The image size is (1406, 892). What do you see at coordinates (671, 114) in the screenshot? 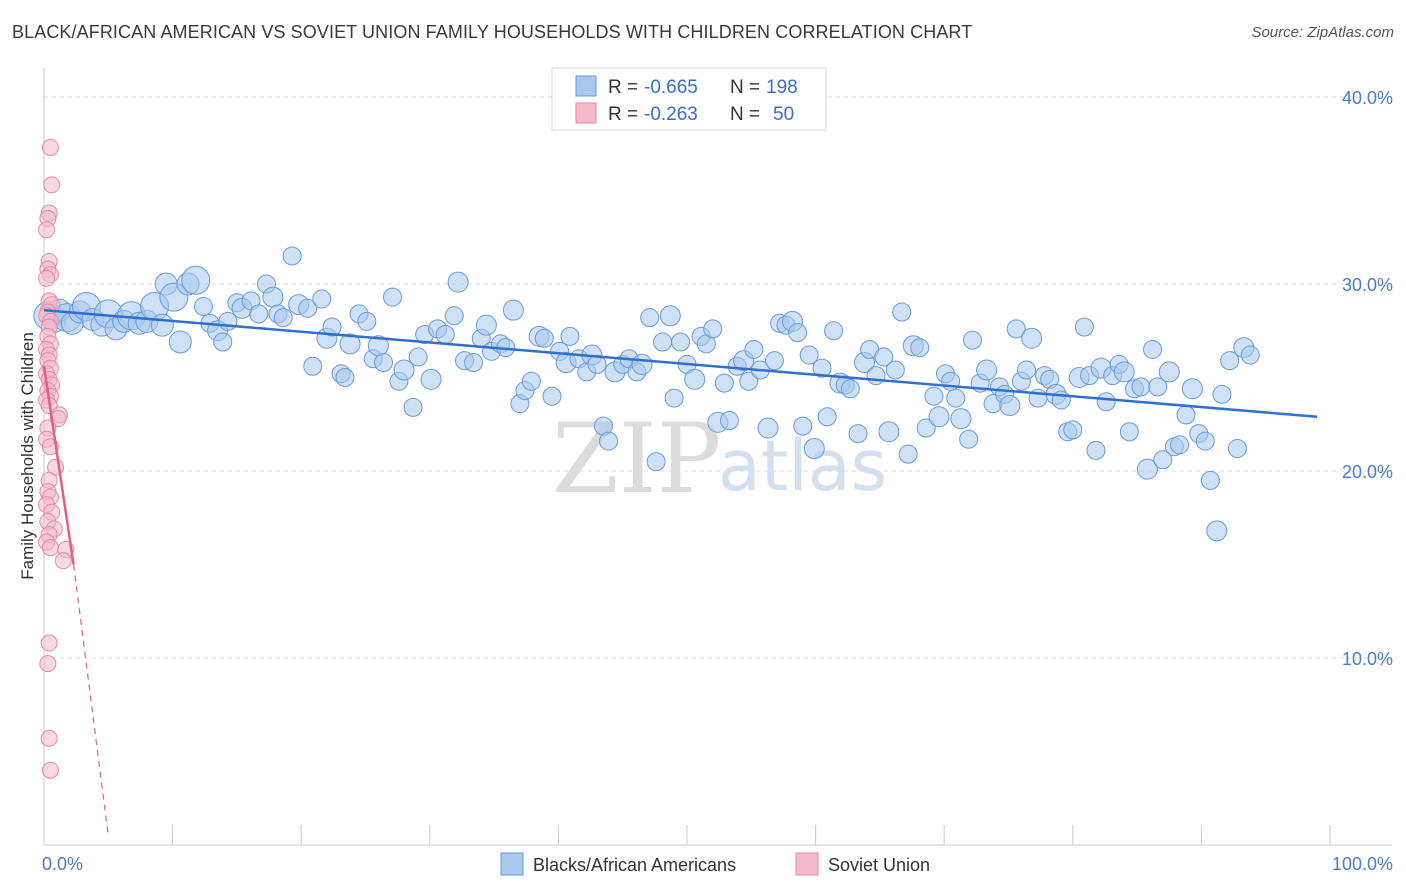
I see `legend-r-value: -0.263` at bounding box center [671, 114].